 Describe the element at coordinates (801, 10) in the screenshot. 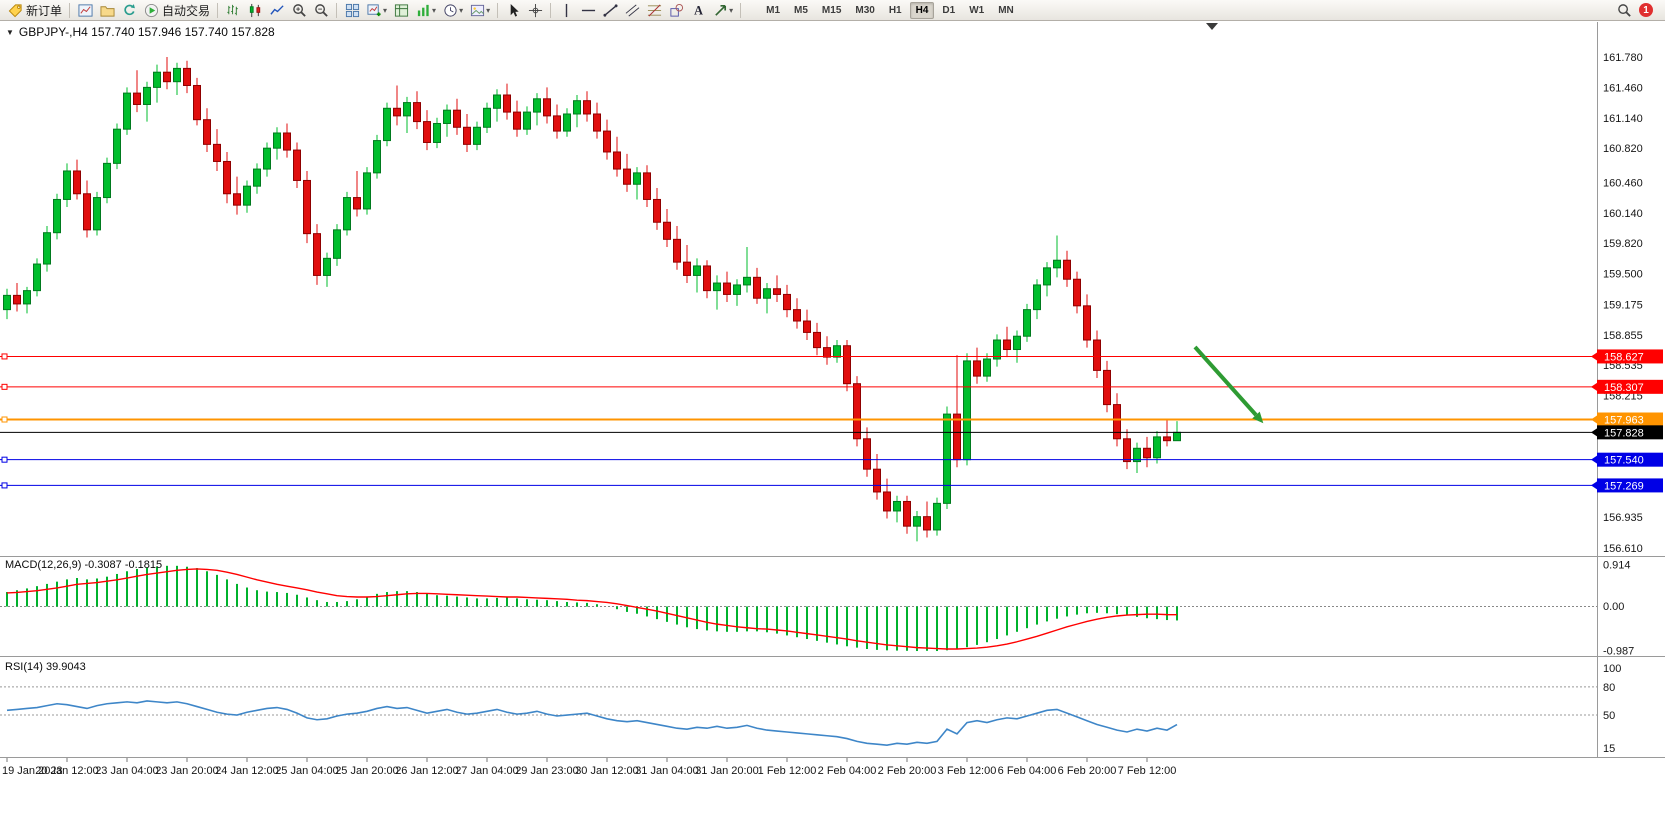

I see `timeframe-m5-button: M5` at that location.